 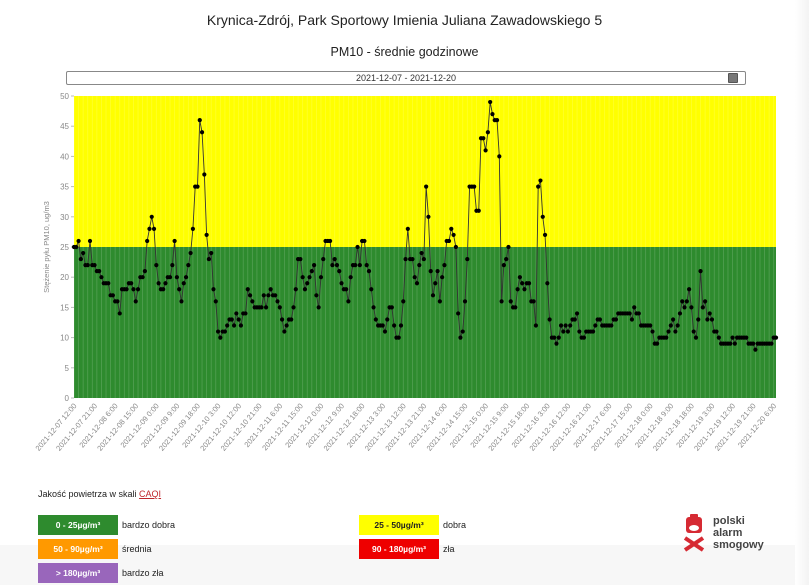 I want to click on date-range-picker: 2021-12-07 - 2021-12-20, so click(x=406, y=78).